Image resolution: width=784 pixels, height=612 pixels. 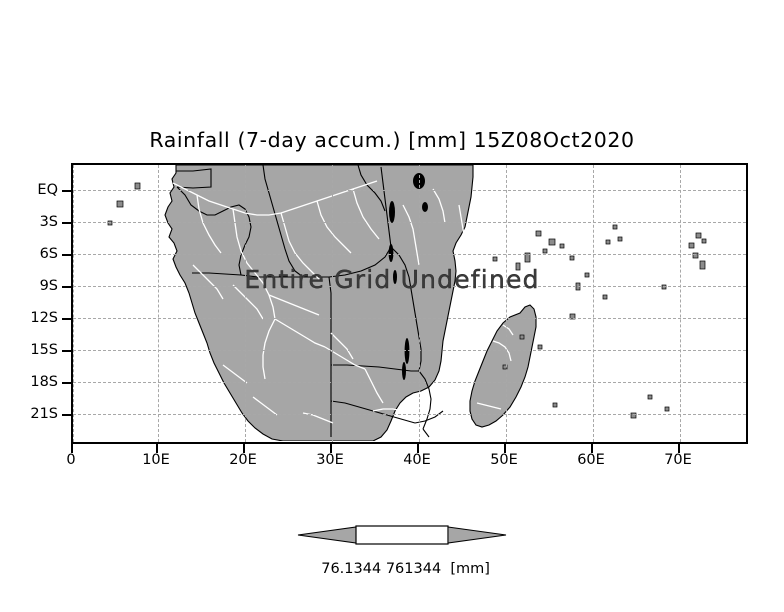 I want to click on x-axis-label-30e: 30E, so click(x=330, y=460).